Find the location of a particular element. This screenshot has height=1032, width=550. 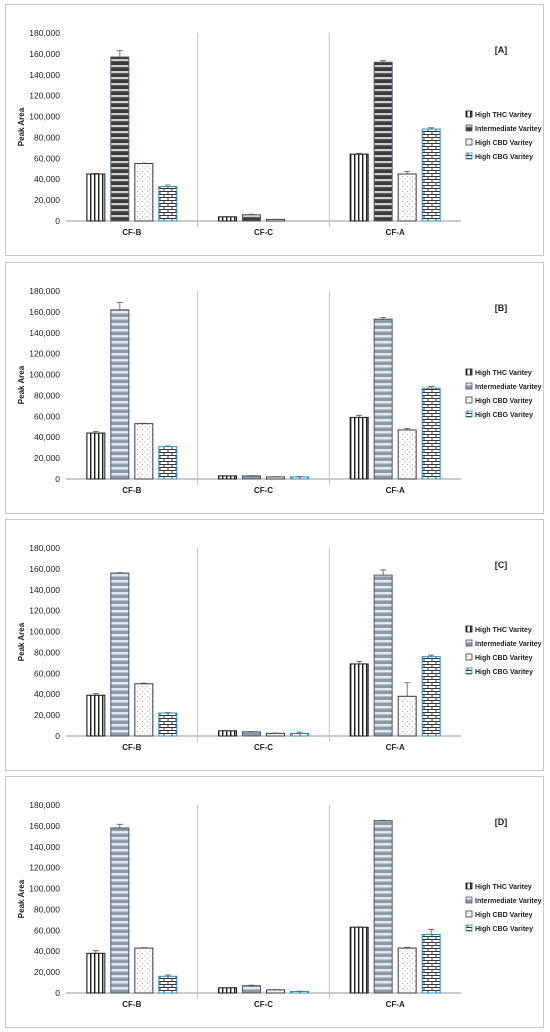

legend-label: High CBG Varitey is located at coordinates (504, 157).